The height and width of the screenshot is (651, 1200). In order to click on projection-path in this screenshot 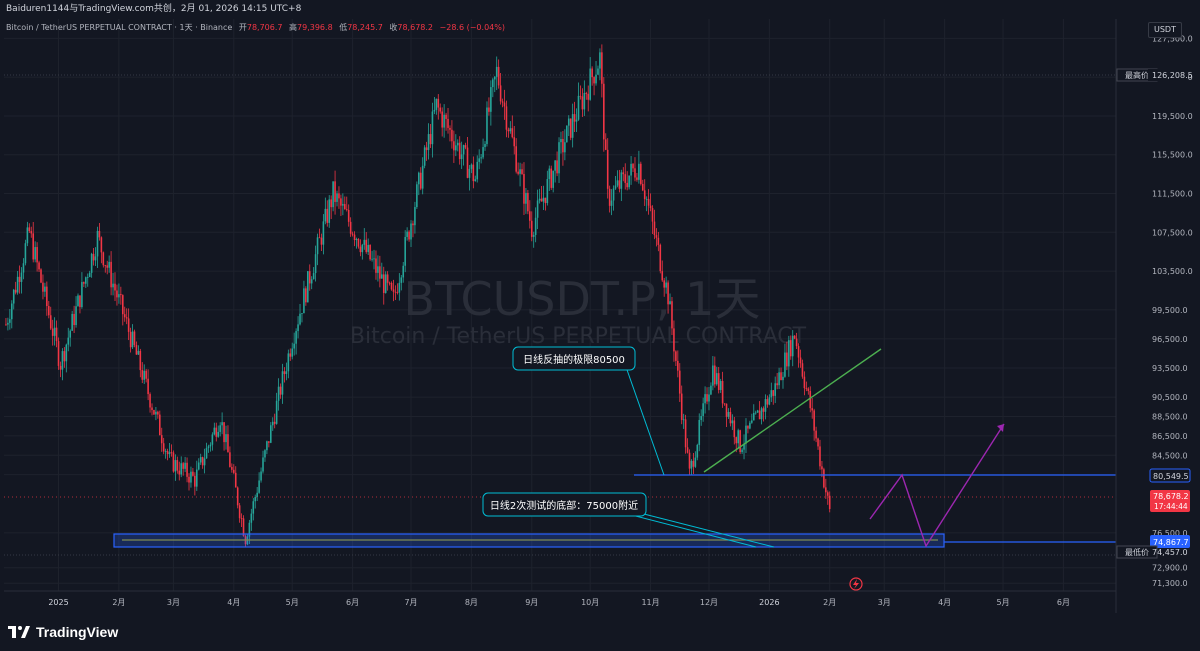, I will do `click(937, 485)`.